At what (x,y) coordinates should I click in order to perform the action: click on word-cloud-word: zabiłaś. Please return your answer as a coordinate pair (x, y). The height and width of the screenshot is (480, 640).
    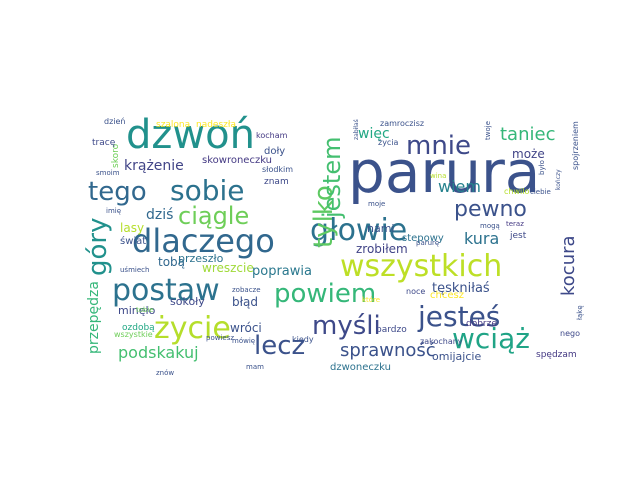
    Looking at the image, I should click on (356, 129).